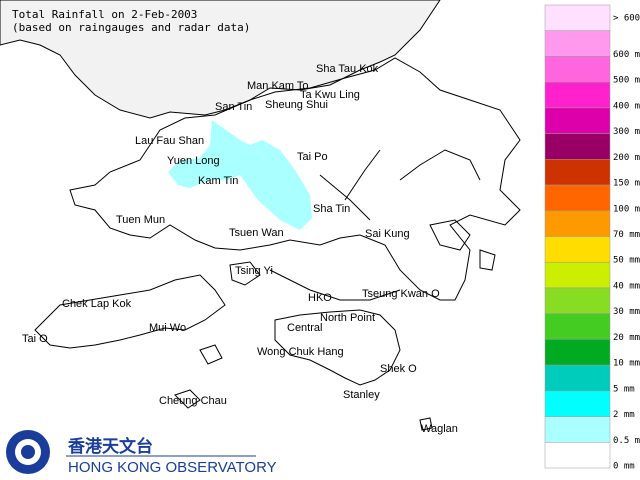 The height and width of the screenshot is (480, 640). Describe the element at coordinates (335, 285) in the screenshot. I see `kowloon-coast` at that location.